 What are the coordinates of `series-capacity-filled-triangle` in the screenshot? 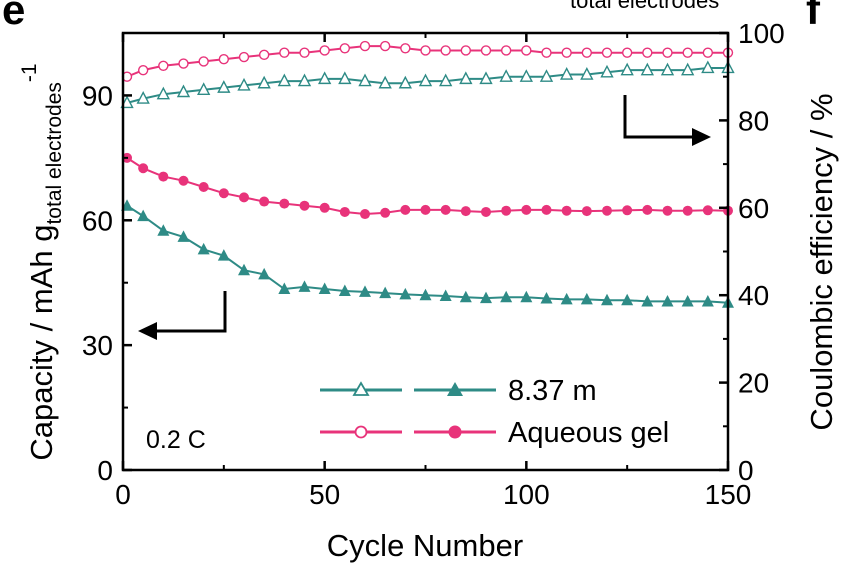 It's located at (427, 253).